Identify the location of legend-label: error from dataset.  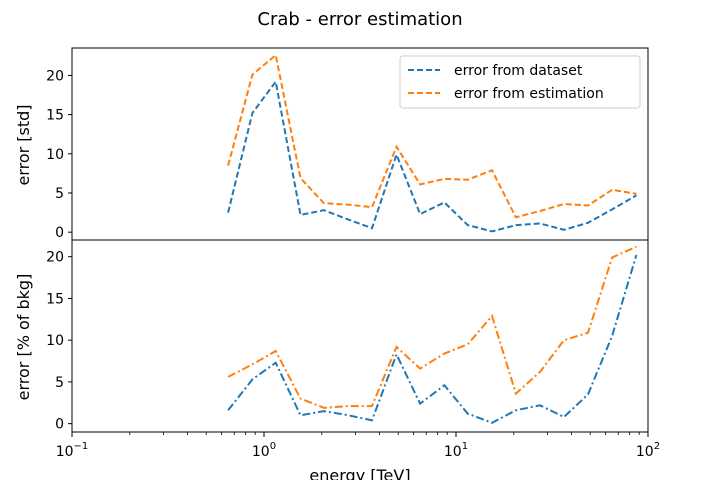
(518, 71).